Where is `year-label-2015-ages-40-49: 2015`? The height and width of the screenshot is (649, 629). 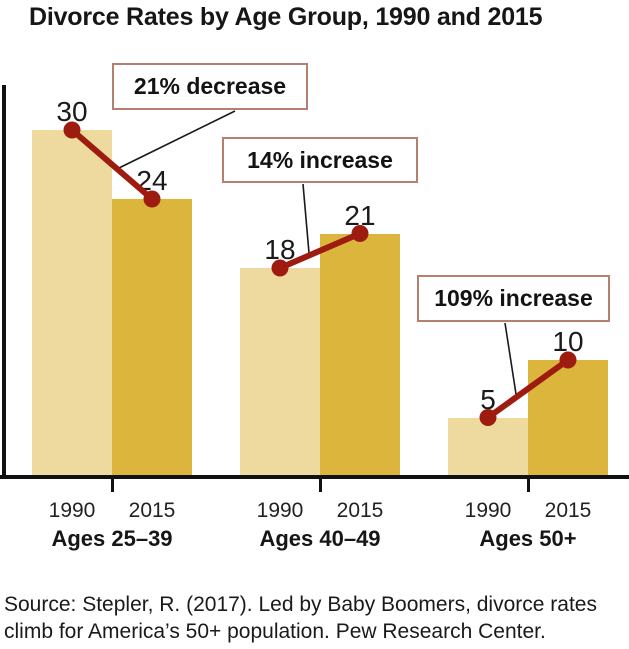
year-label-2015-ages-40-49: 2015 is located at coordinates (360, 510).